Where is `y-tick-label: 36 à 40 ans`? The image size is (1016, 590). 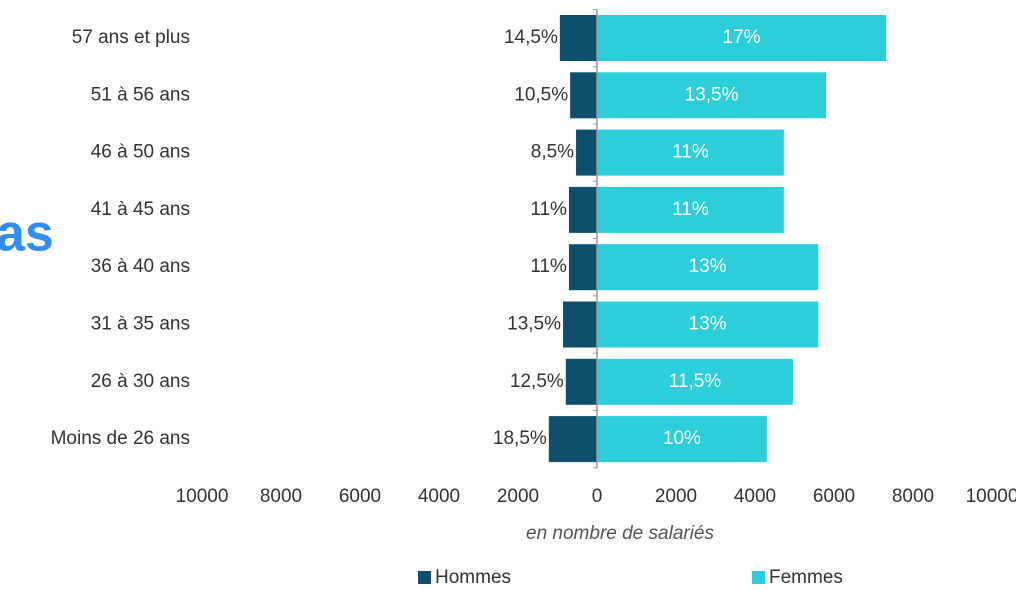 y-tick-label: 36 à 40 ans is located at coordinates (140, 266).